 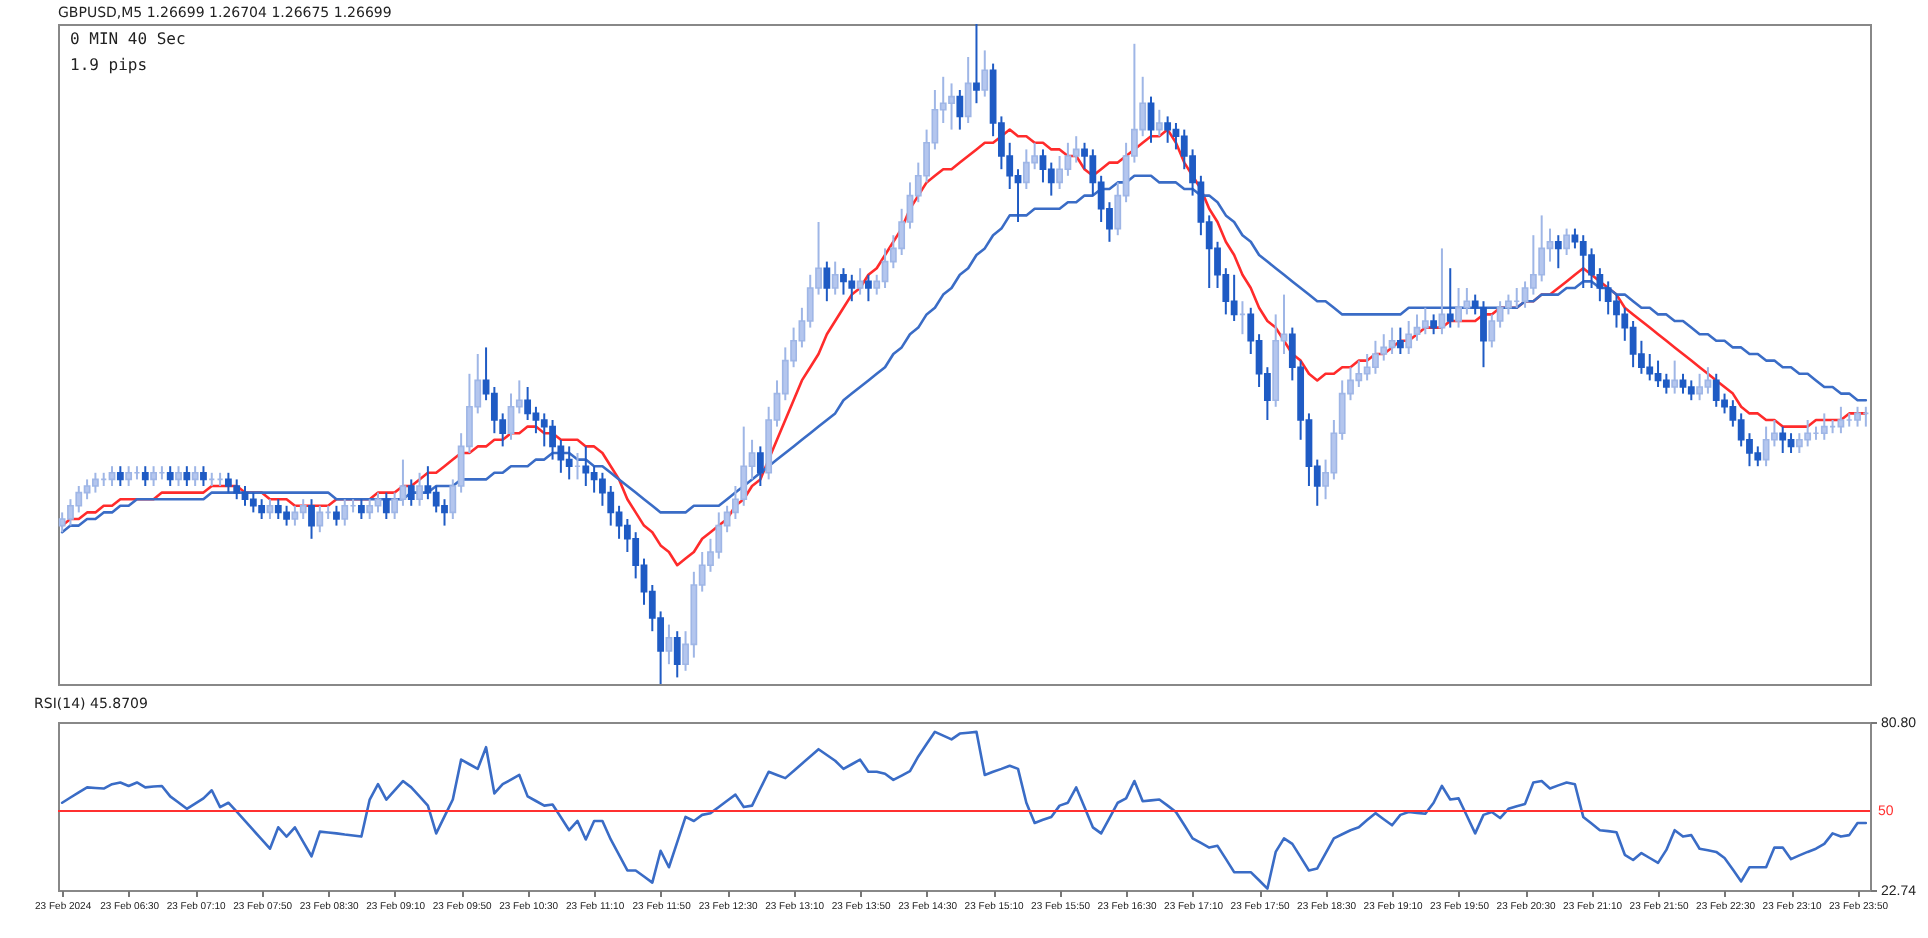 What do you see at coordinates (128, 39) in the screenshot?
I see `annotation: 0 MIN 40 Sec` at bounding box center [128, 39].